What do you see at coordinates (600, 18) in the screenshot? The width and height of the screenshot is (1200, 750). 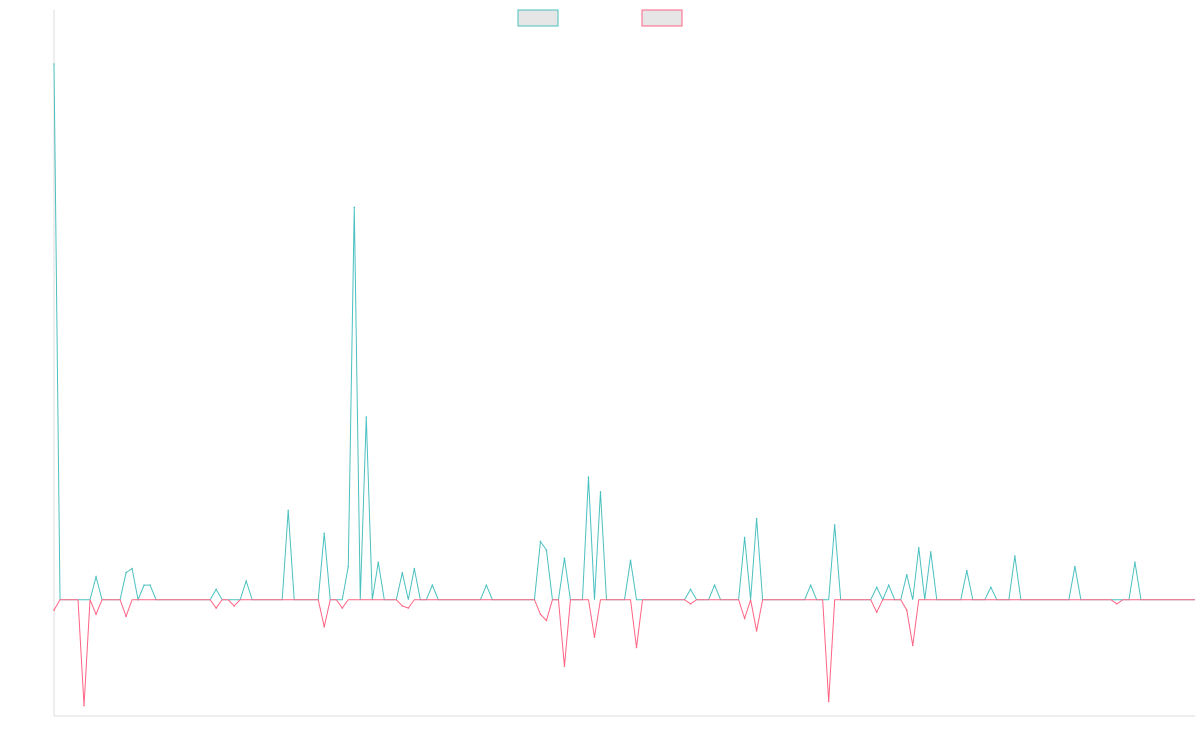 I see `legend` at bounding box center [600, 18].